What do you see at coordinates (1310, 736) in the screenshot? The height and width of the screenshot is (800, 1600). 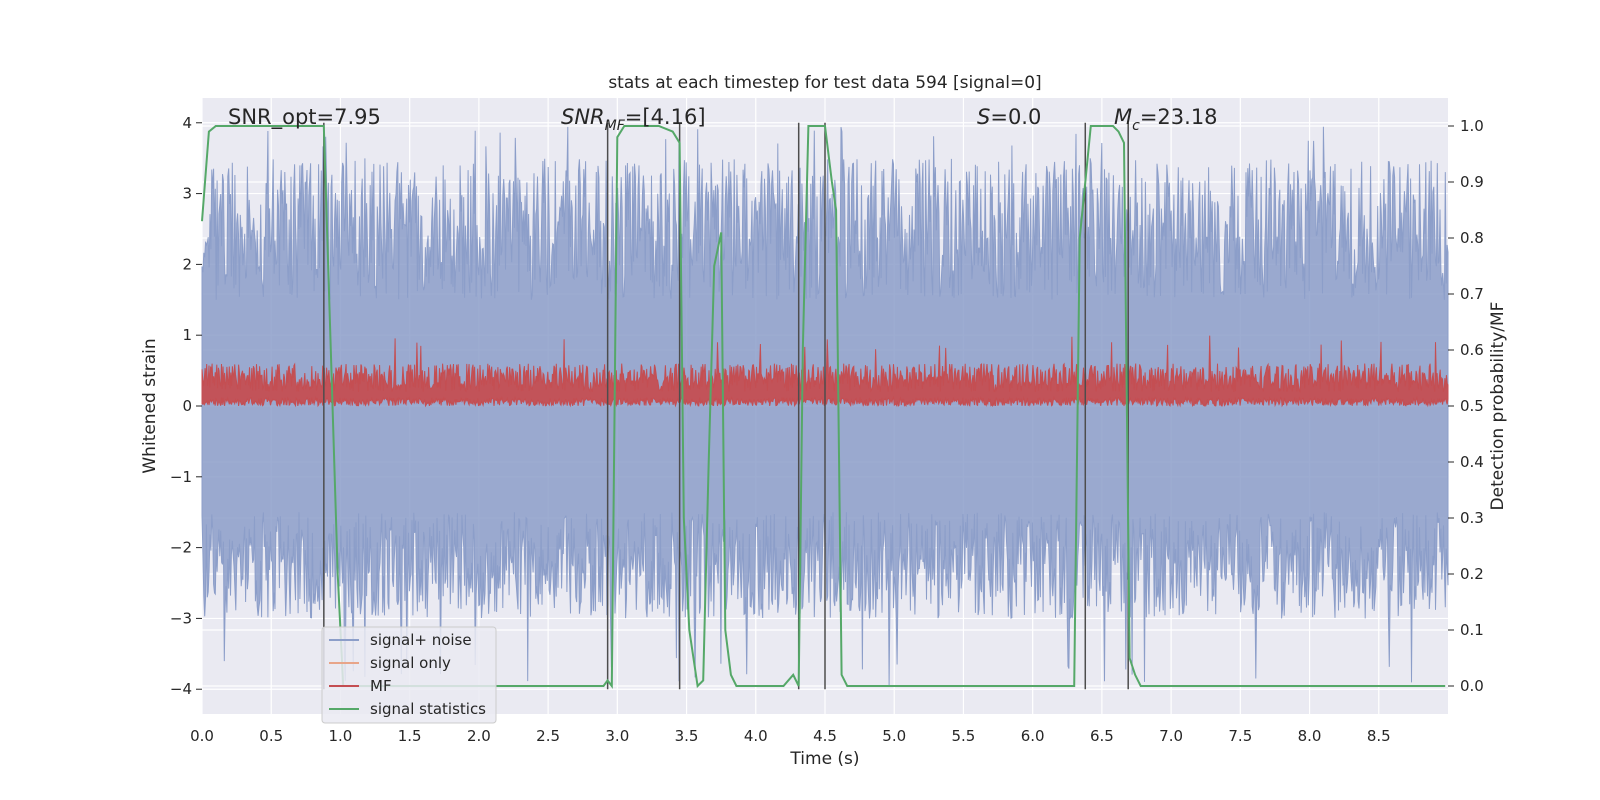 I see `x-tick-label: 8.0` at bounding box center [1310, 736].